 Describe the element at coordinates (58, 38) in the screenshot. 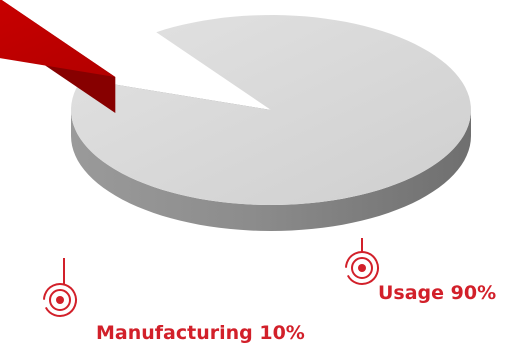

I see `manufacturing-slice-top` at that location.